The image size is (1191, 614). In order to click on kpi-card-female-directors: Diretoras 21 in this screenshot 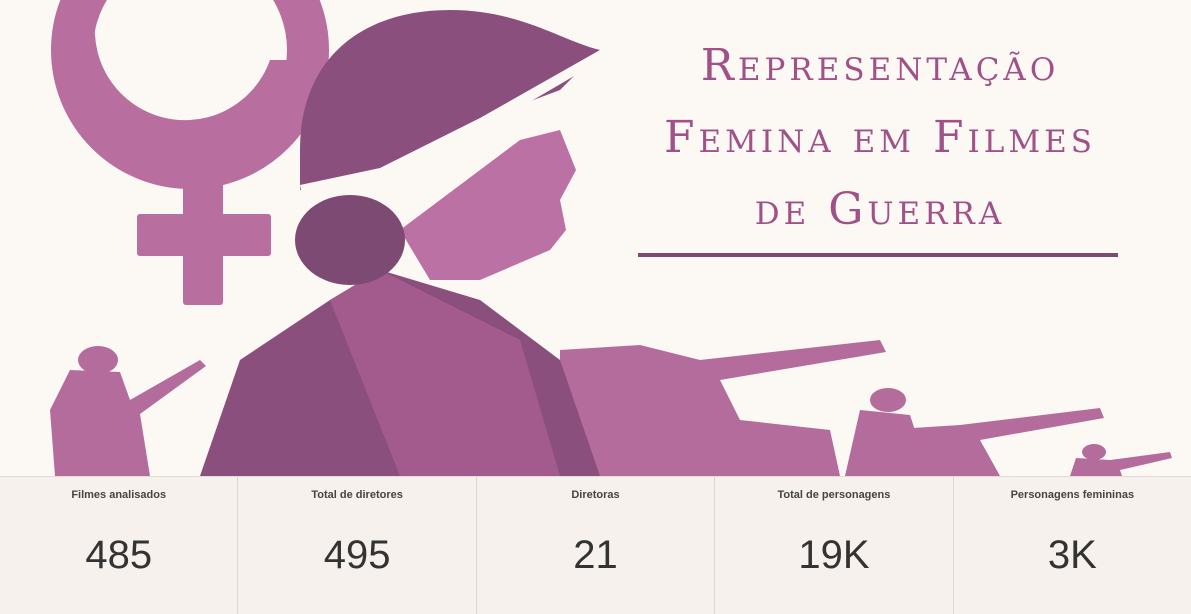, I will do `click(596, 545)`.